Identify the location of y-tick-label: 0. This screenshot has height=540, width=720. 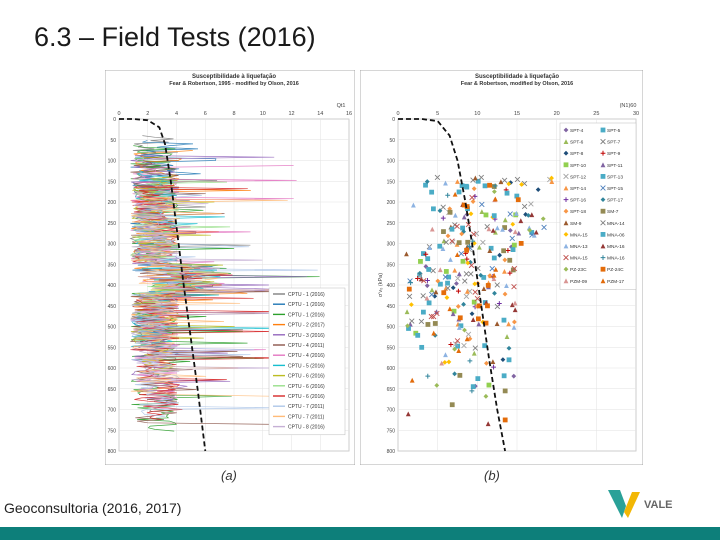
(114, 120).